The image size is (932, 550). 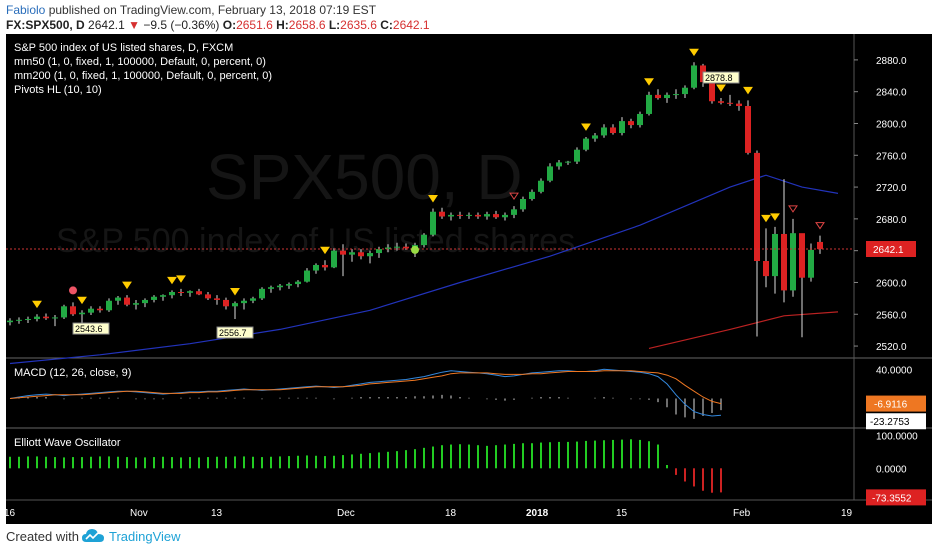 I want to click on ewo-value-label: -73.3552, so click(x=892, y=498).